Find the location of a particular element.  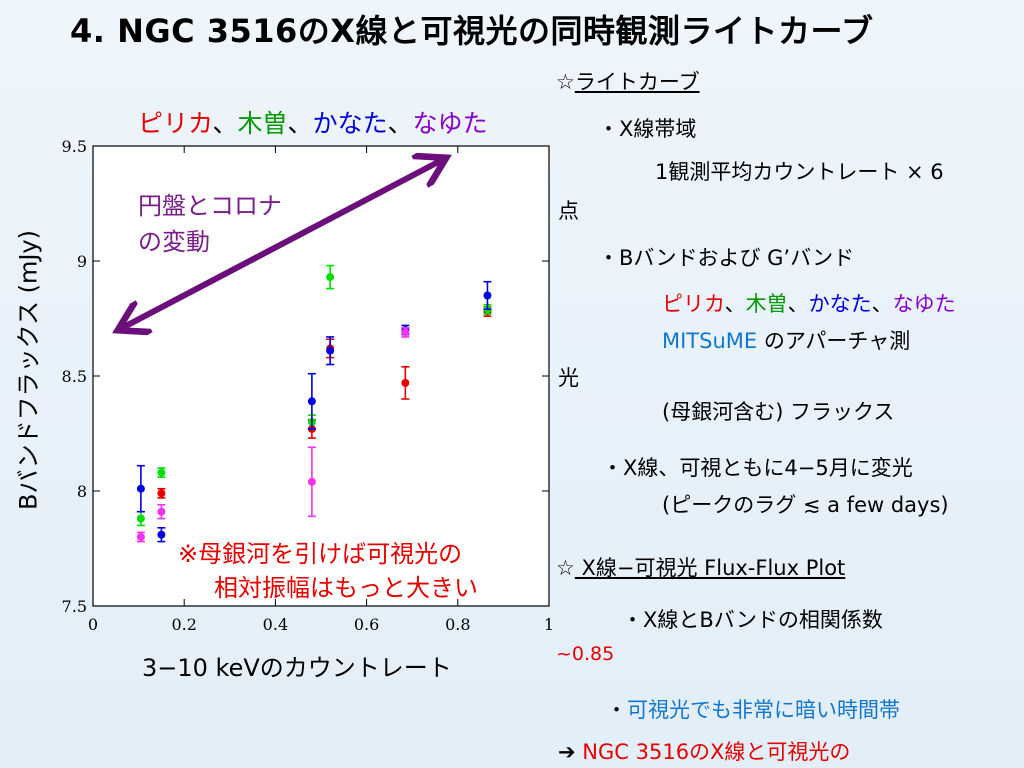

conclusion-text: NGC 3516のX線と可視光の is located at coordinates (713, 752).